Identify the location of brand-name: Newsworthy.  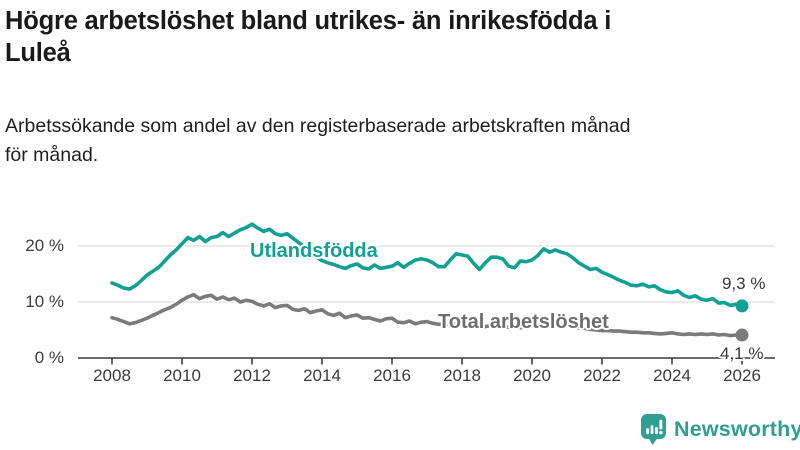
(737, 429).